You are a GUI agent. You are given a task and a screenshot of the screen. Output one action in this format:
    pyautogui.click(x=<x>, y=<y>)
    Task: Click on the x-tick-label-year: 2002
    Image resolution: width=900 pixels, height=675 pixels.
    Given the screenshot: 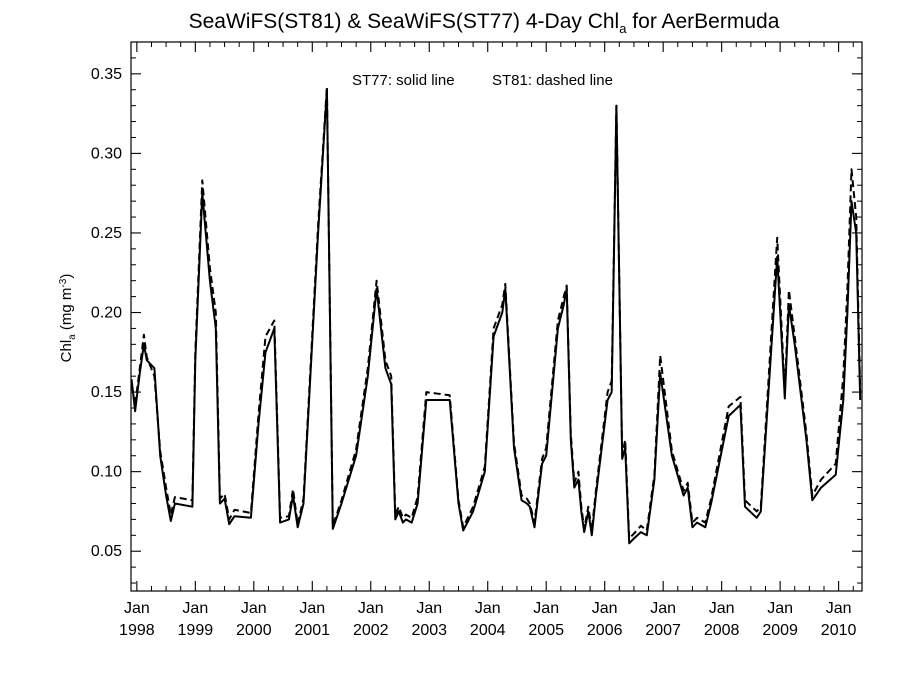 What is the action you would take?
    pyautogui.click(x=371, y=630)
    